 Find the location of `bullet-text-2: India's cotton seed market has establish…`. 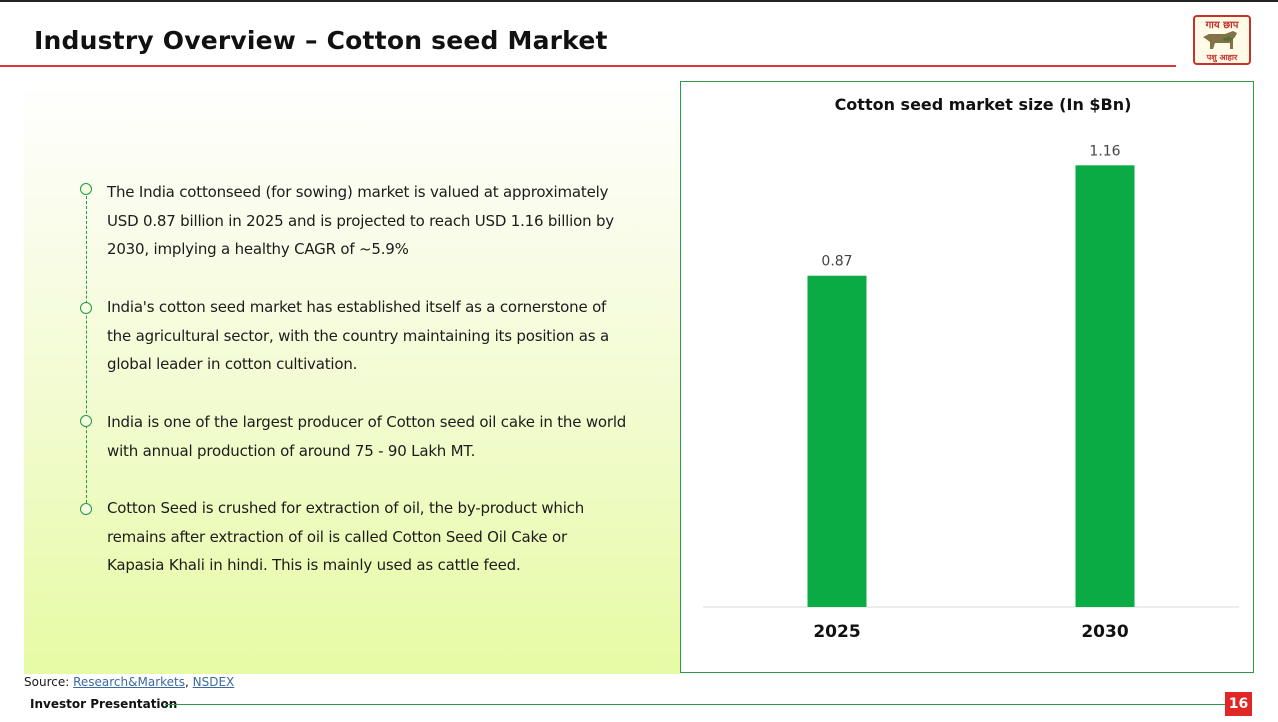

bullet-text-2: India's cotton seed market has establish… is located at coordinates (358, 336).